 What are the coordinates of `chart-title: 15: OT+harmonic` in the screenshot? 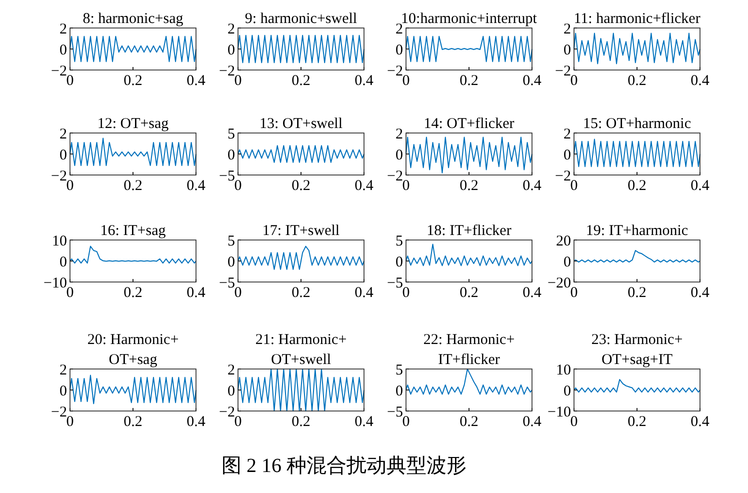 It's located at (637, 124).